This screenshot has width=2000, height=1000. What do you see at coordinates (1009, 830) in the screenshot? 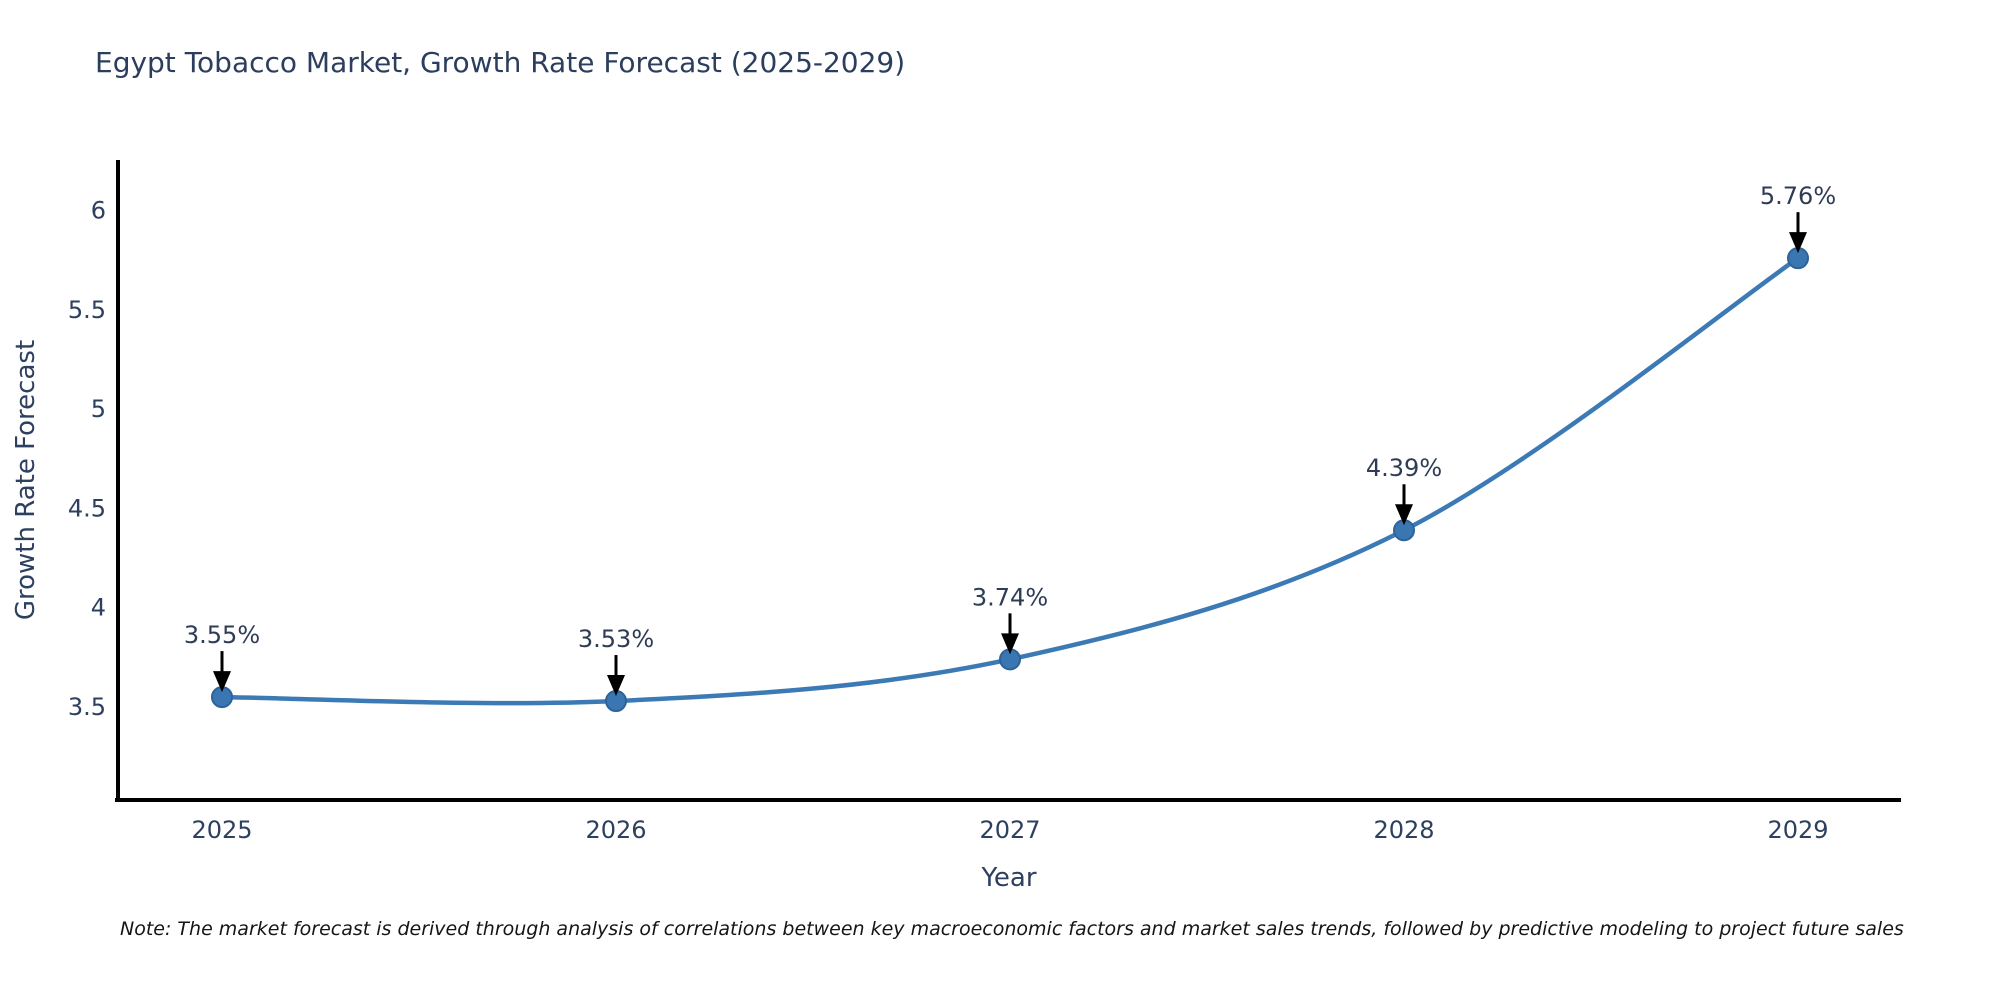
I see `x-tick-label-2027: 2027` at bounding box center [1009, 830].